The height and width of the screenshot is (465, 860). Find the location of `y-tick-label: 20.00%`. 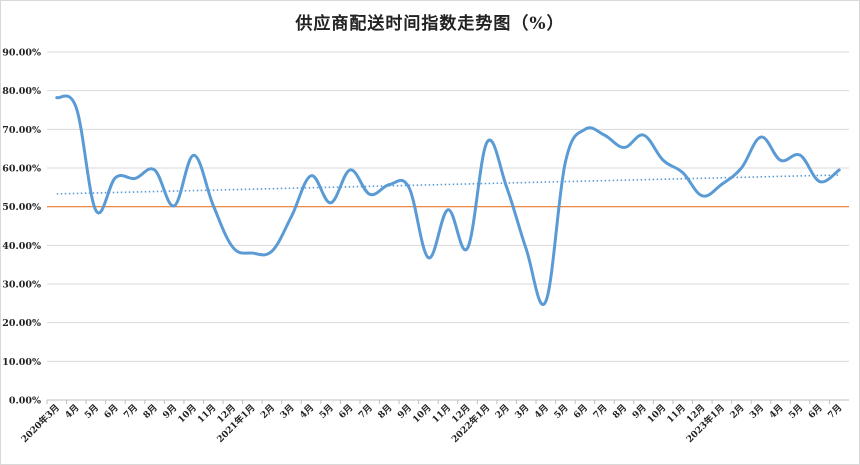

y-tick-label: 20.00% is located at coordinates (21, 323).